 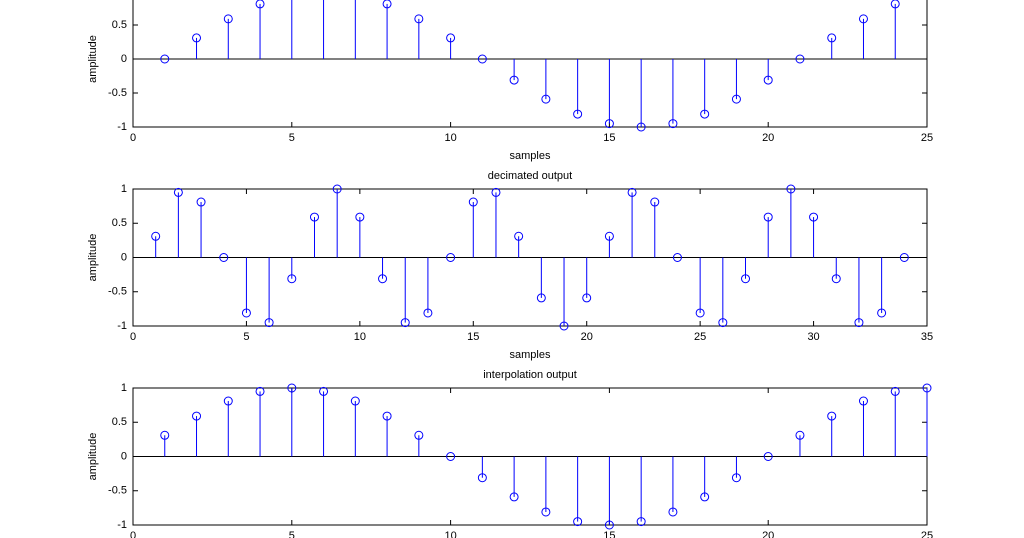 What do you see at coordinates (360, 337) in the screenshot?
I see `x-tick-label: 10` at bounding box center [360, 337].